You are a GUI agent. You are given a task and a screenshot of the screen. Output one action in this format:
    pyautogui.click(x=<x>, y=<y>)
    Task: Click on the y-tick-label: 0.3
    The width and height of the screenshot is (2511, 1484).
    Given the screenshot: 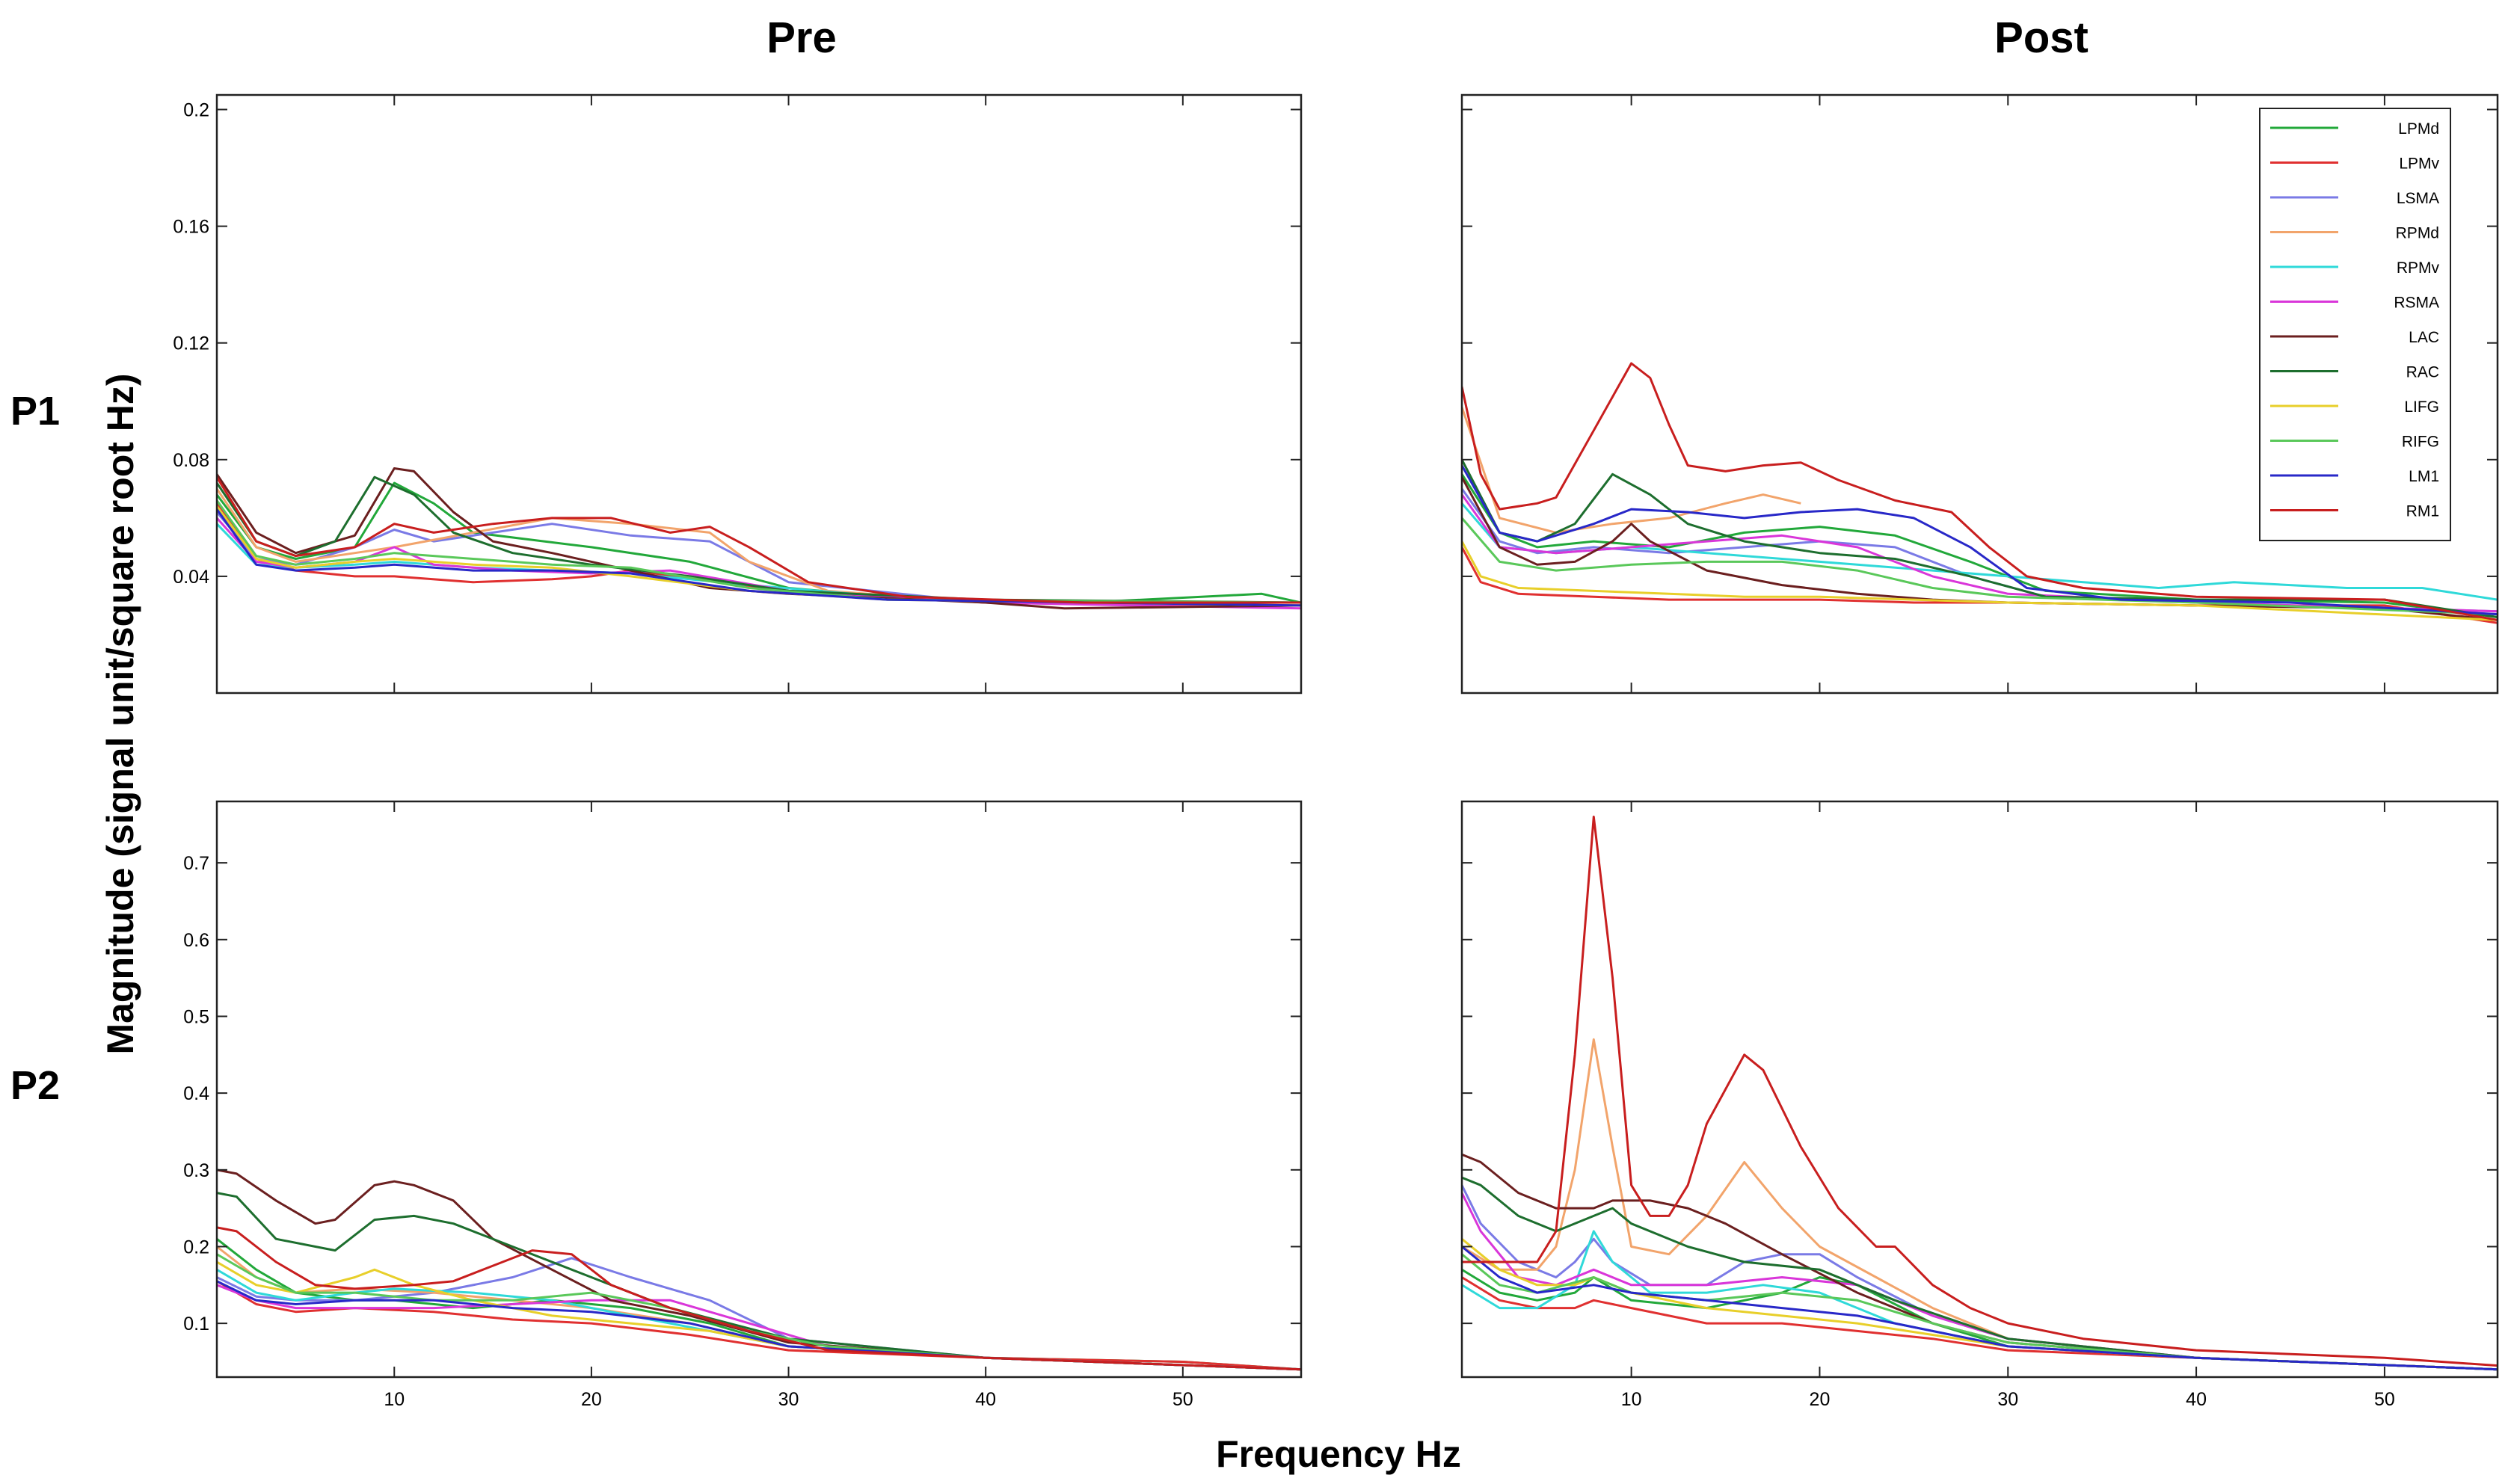 What is the action you would take?
    pyautogui.click(x=196, y=1171)
    